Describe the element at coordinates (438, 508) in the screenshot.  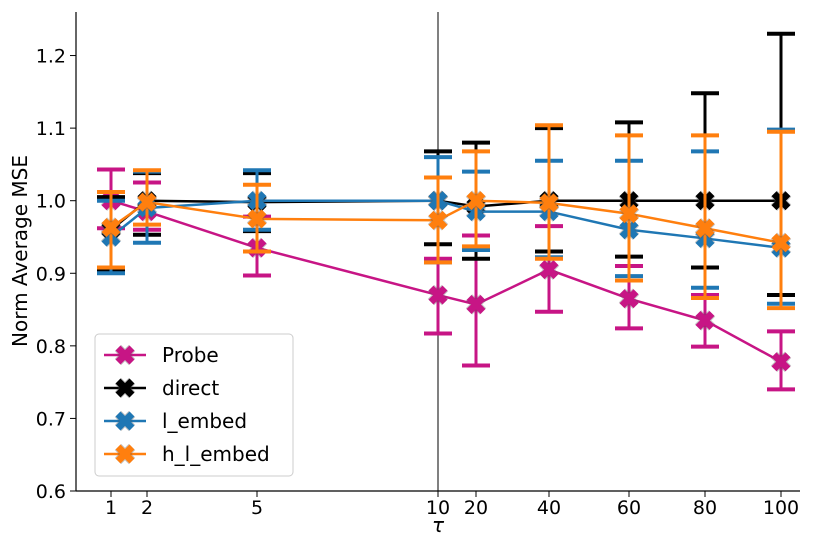
I see `x-tick-label: 10` at that location.